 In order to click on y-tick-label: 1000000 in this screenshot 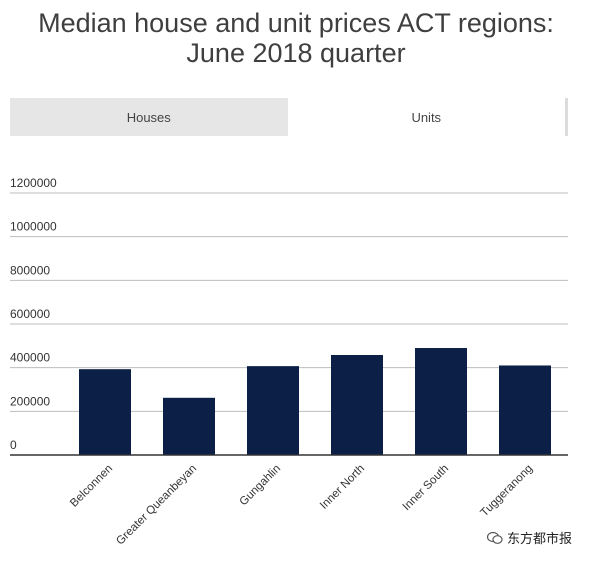, I will do `click(33, 227)`.